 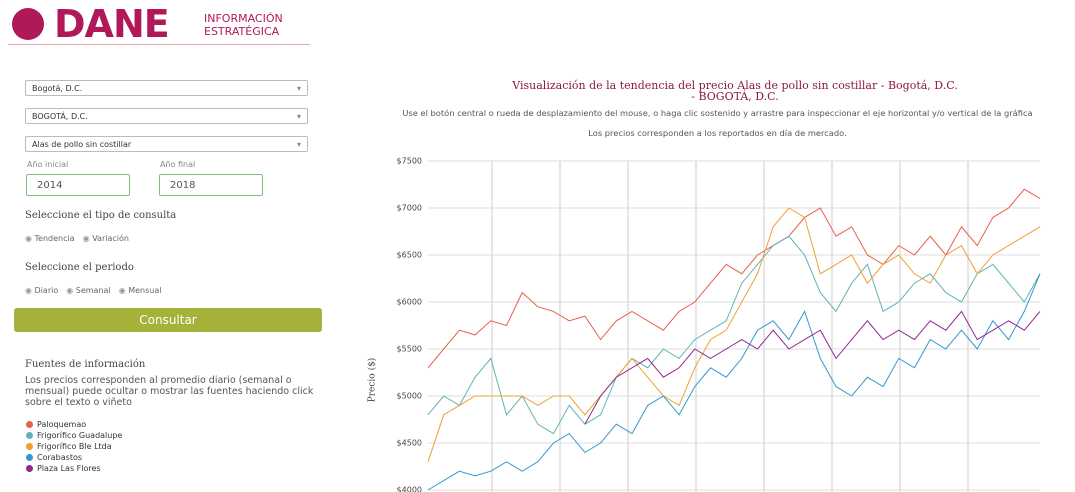 I want to click on legend-label: Paloquemao, so click(x=62, y=424).